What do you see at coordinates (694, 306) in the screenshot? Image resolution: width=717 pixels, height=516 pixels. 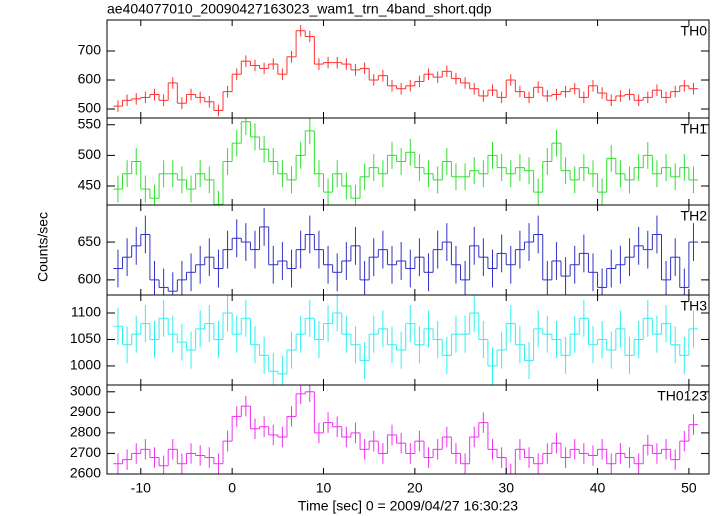 I see `panel-label: TH3` at bounding box center [694, 306].